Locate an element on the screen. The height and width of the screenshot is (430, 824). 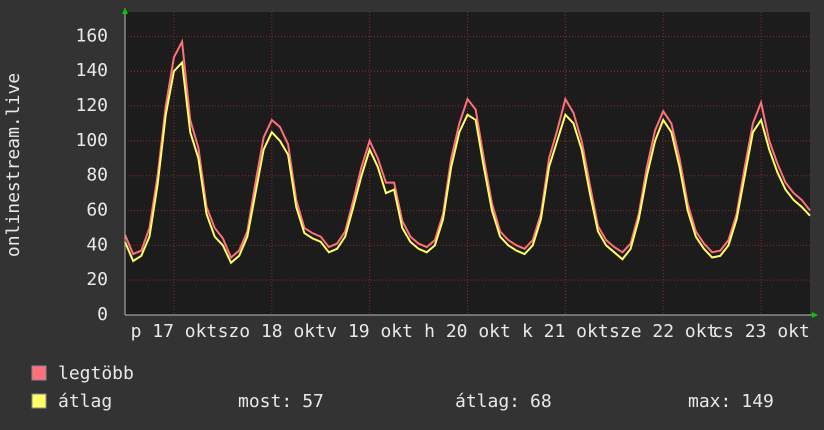
y-tick-label: 0 is located at coordinates (102, 314).